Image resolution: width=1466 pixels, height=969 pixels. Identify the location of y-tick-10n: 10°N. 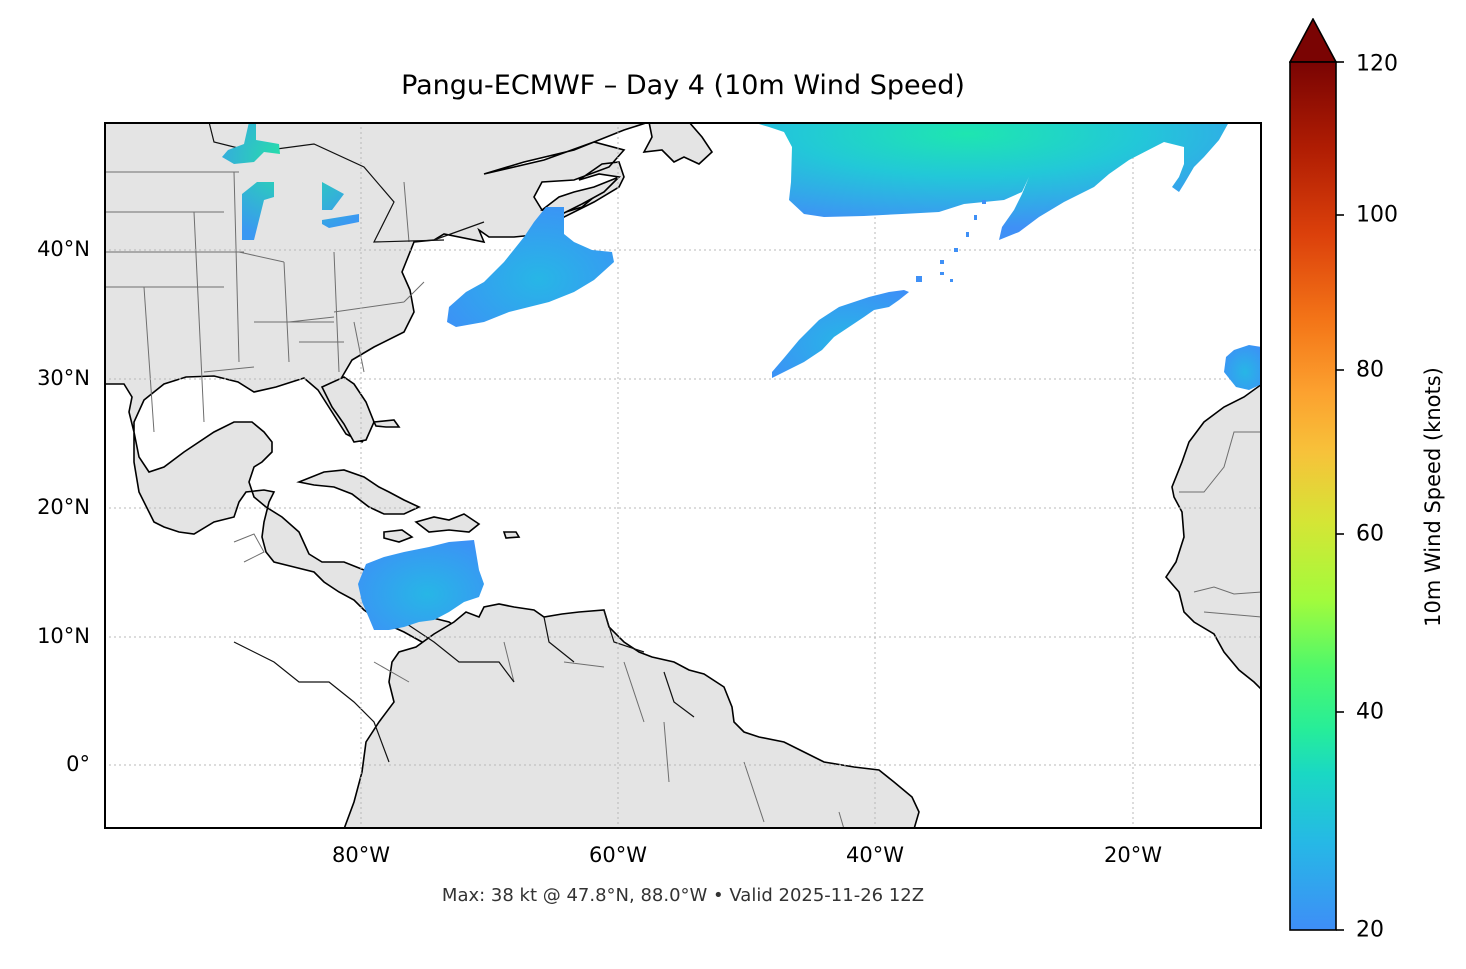
(63, 636).